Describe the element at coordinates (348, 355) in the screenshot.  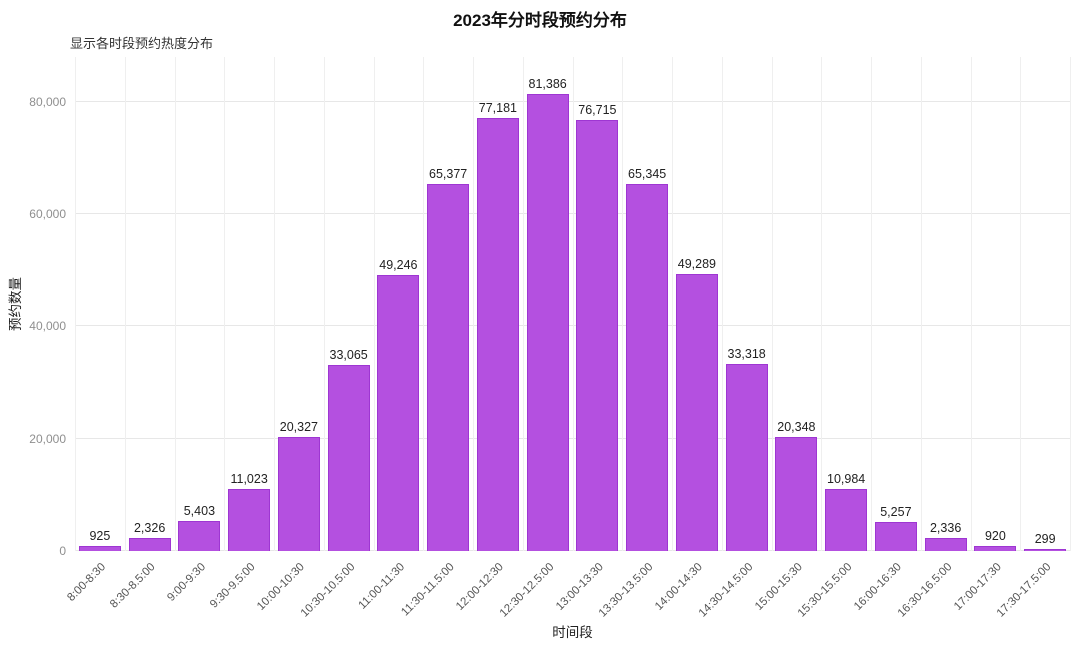
I see `bar-value-label: 33,065` at that location.